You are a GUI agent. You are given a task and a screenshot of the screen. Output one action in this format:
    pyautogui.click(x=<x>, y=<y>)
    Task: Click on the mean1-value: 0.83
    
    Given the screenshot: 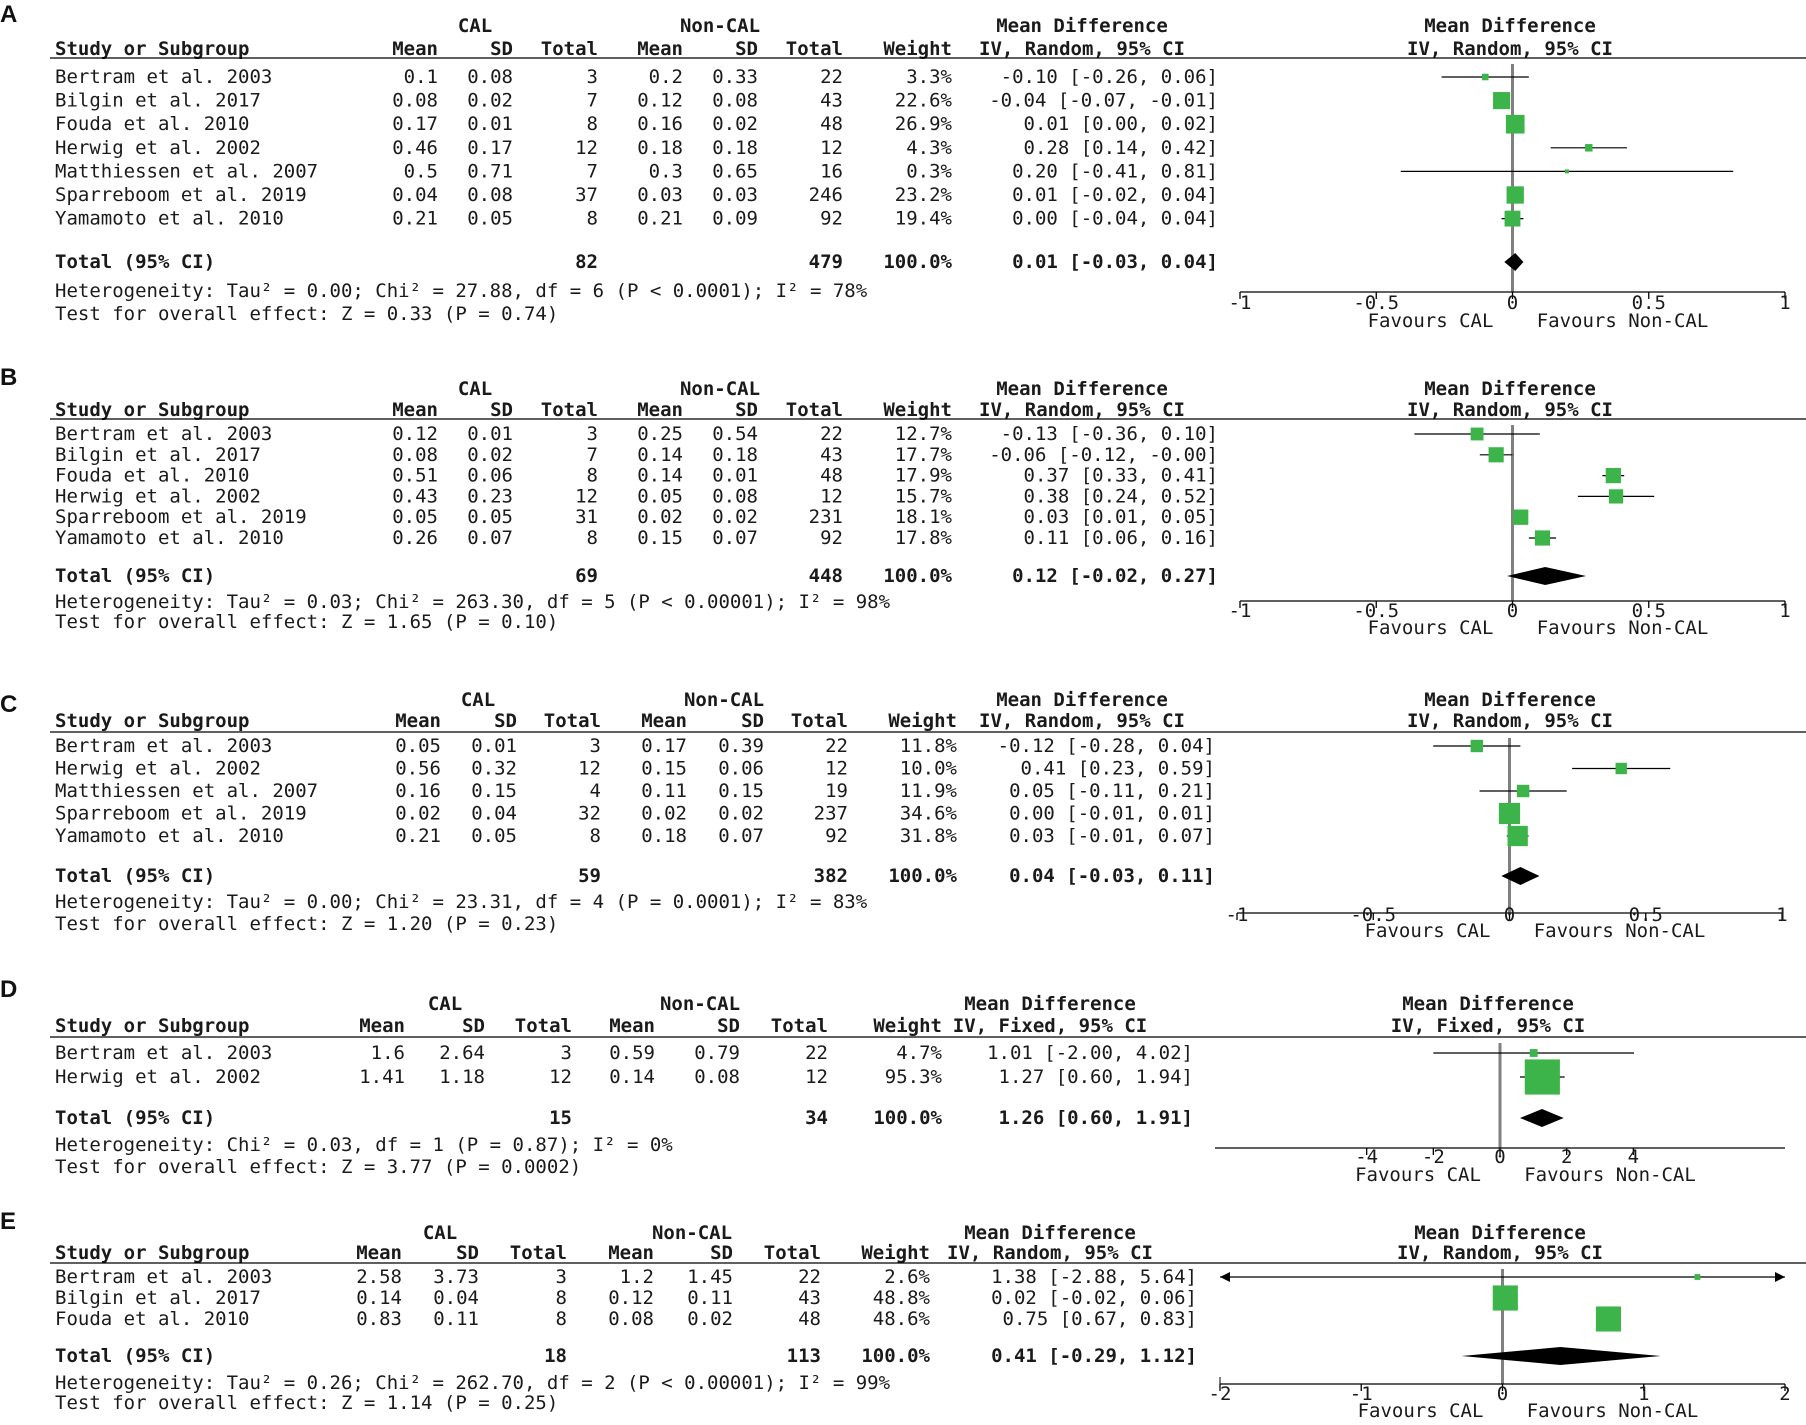 What is the action you would take?
    pyautogui.click(x=379, y=1319)
    